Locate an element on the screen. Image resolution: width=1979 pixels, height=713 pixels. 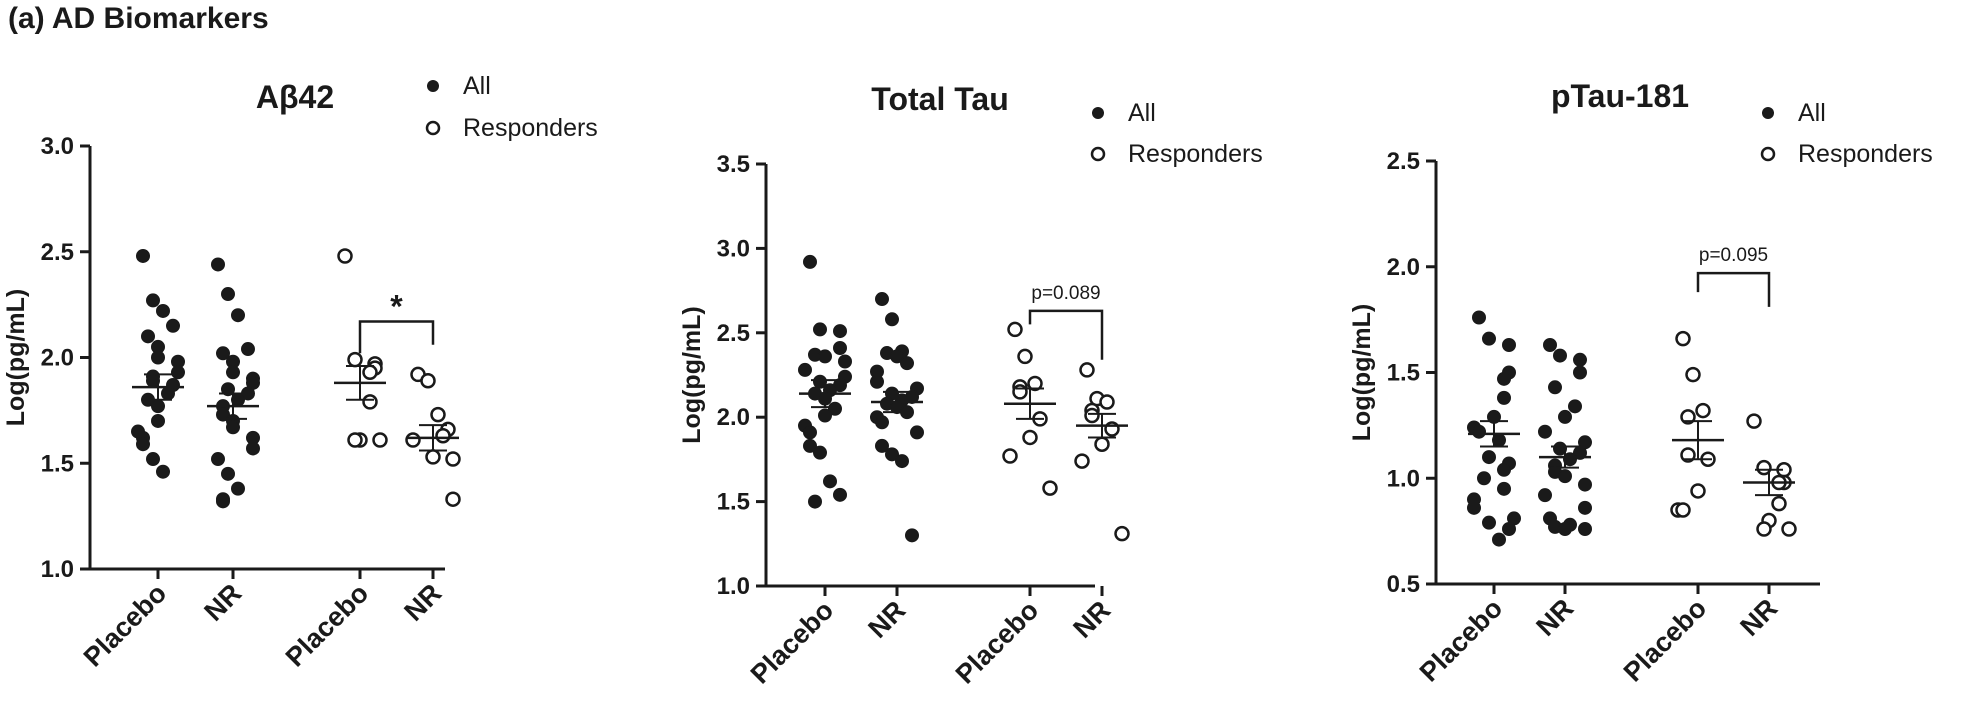
significance-label: p=0.089 is located at coordinates (1065, 293).